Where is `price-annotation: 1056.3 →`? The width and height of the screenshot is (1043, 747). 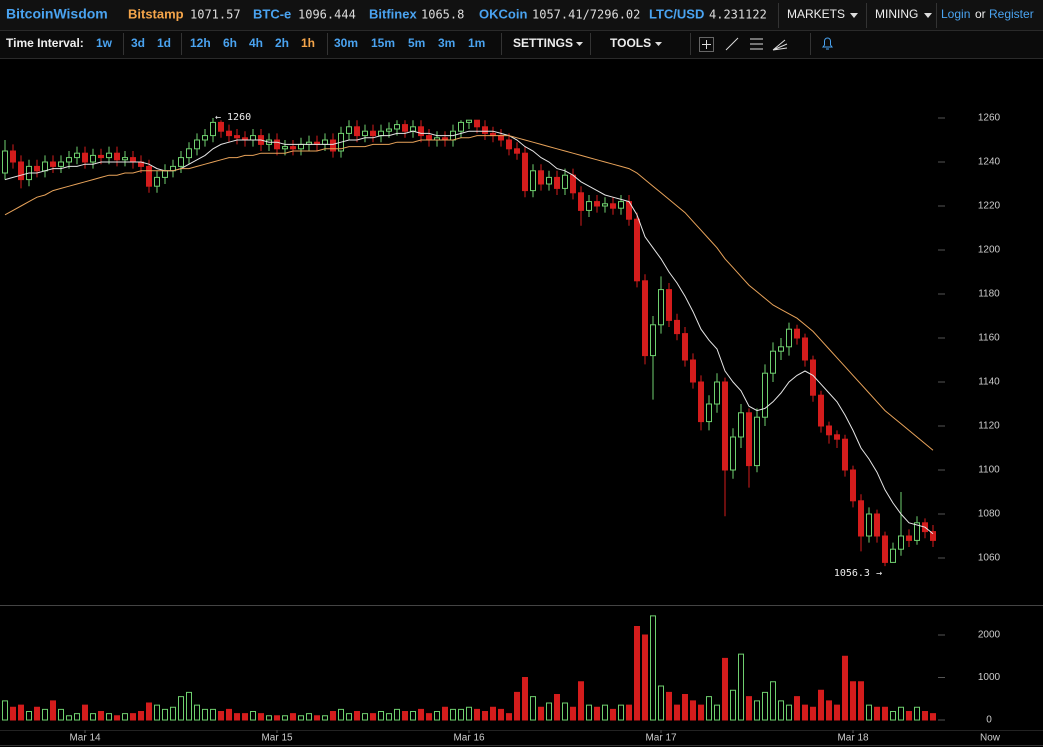
price-annotation: 1056.3 → is located at coordinates (858, 573).